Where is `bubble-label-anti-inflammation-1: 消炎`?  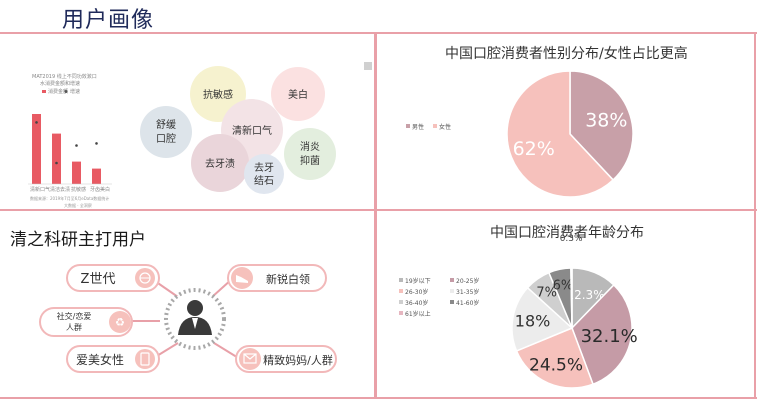
bubble-label-anti-inflammation-1: 消炎 is located at coordinates (310, 146).